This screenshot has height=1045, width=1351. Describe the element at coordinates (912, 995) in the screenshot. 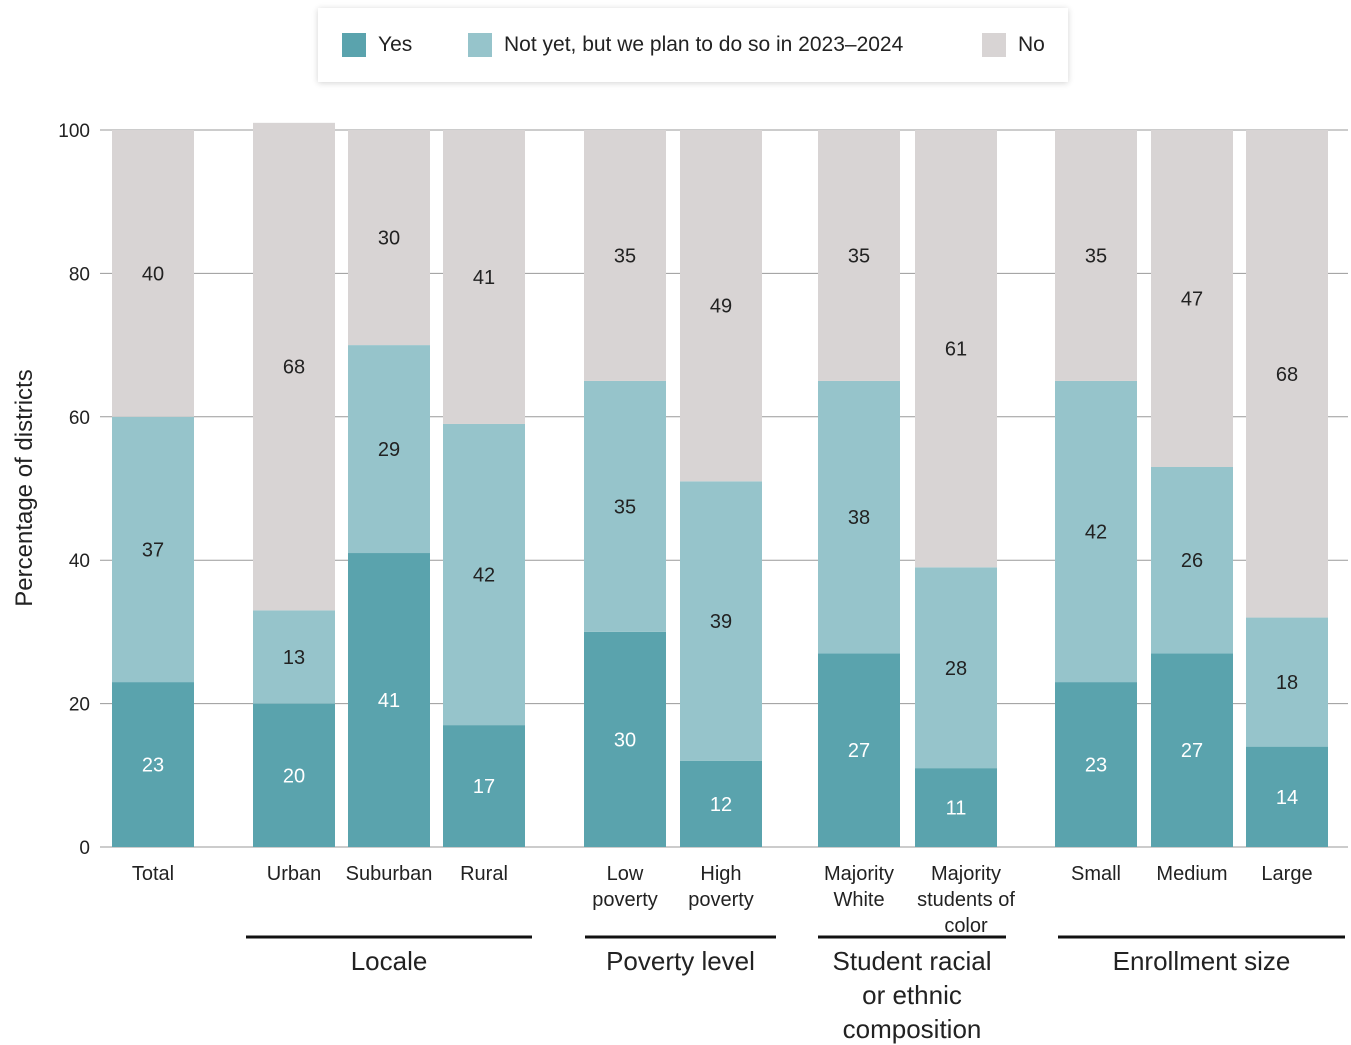

I see `group-label: or ethnic` at that location.